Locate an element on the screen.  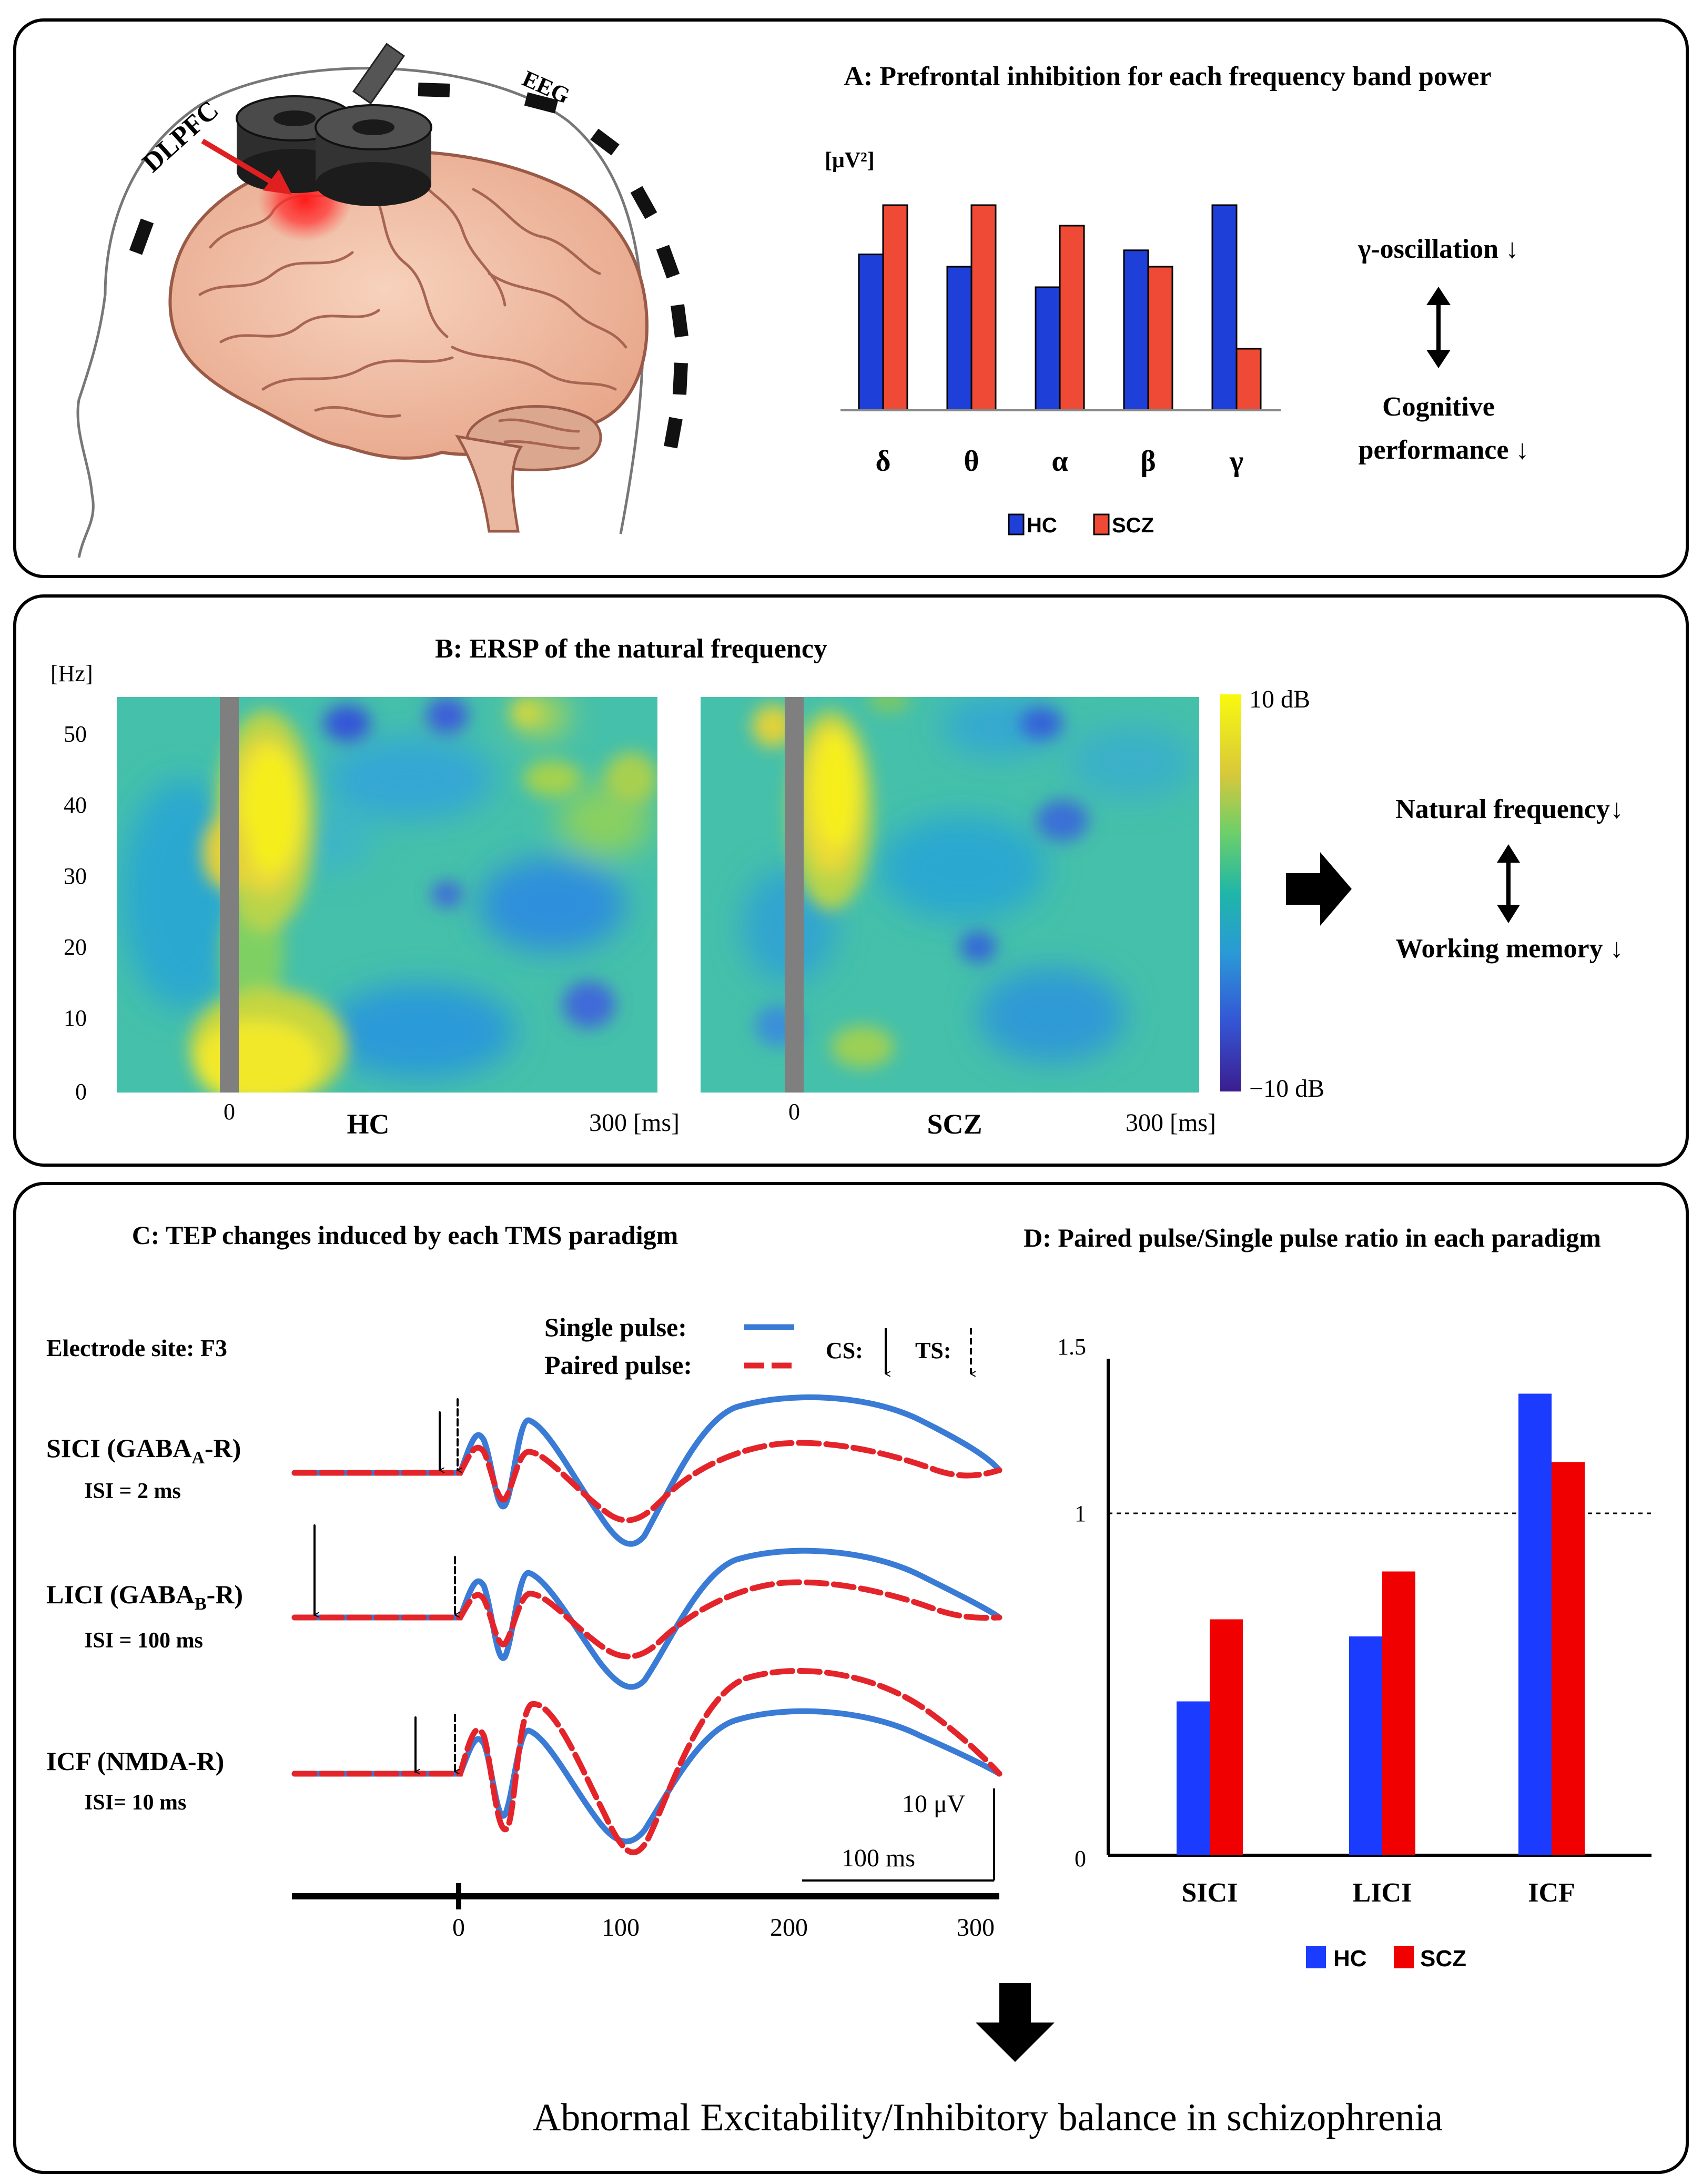
d-legend-scz-label: SCZ is located at coordinates (1443, 1958).